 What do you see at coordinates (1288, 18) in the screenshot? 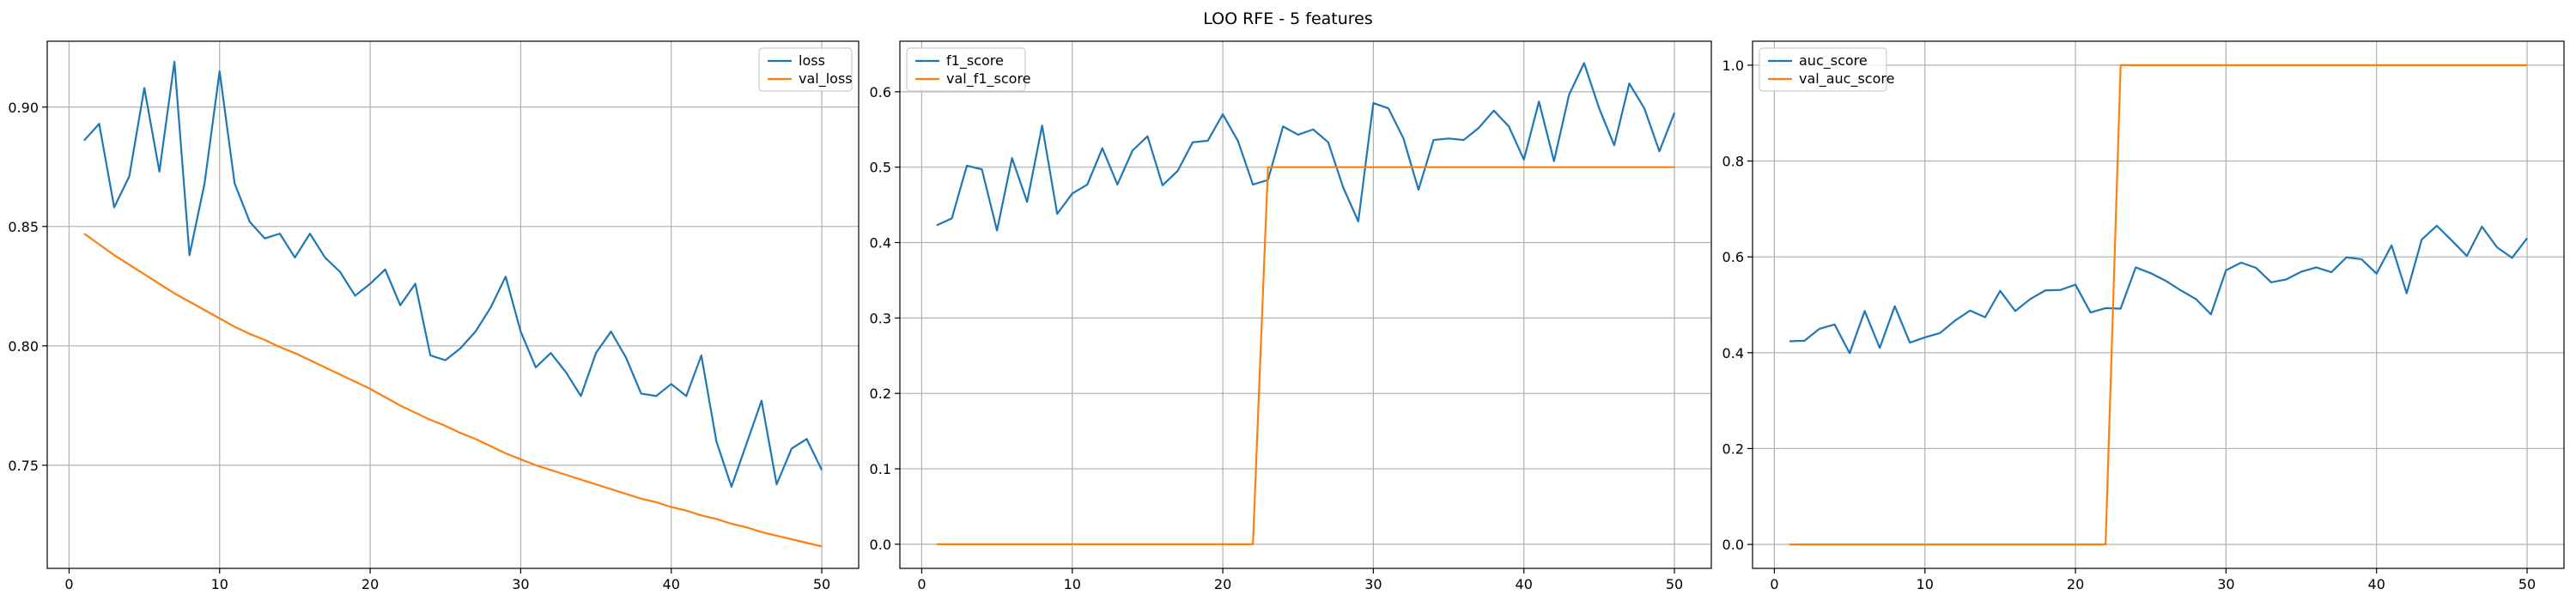
I see `figure-title: LOO RFE - 5 features` at bounding box center [1288, 18].